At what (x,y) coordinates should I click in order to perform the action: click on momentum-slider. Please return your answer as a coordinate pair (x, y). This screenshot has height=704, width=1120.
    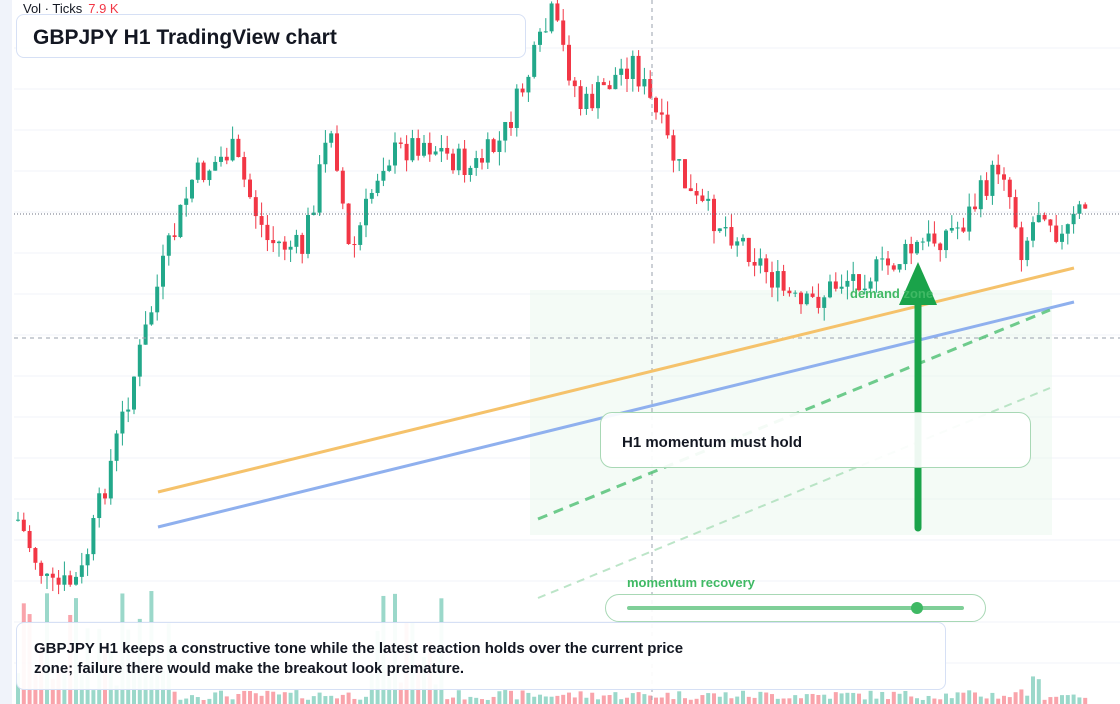
    Looking at the image, I should click on (795, 608).